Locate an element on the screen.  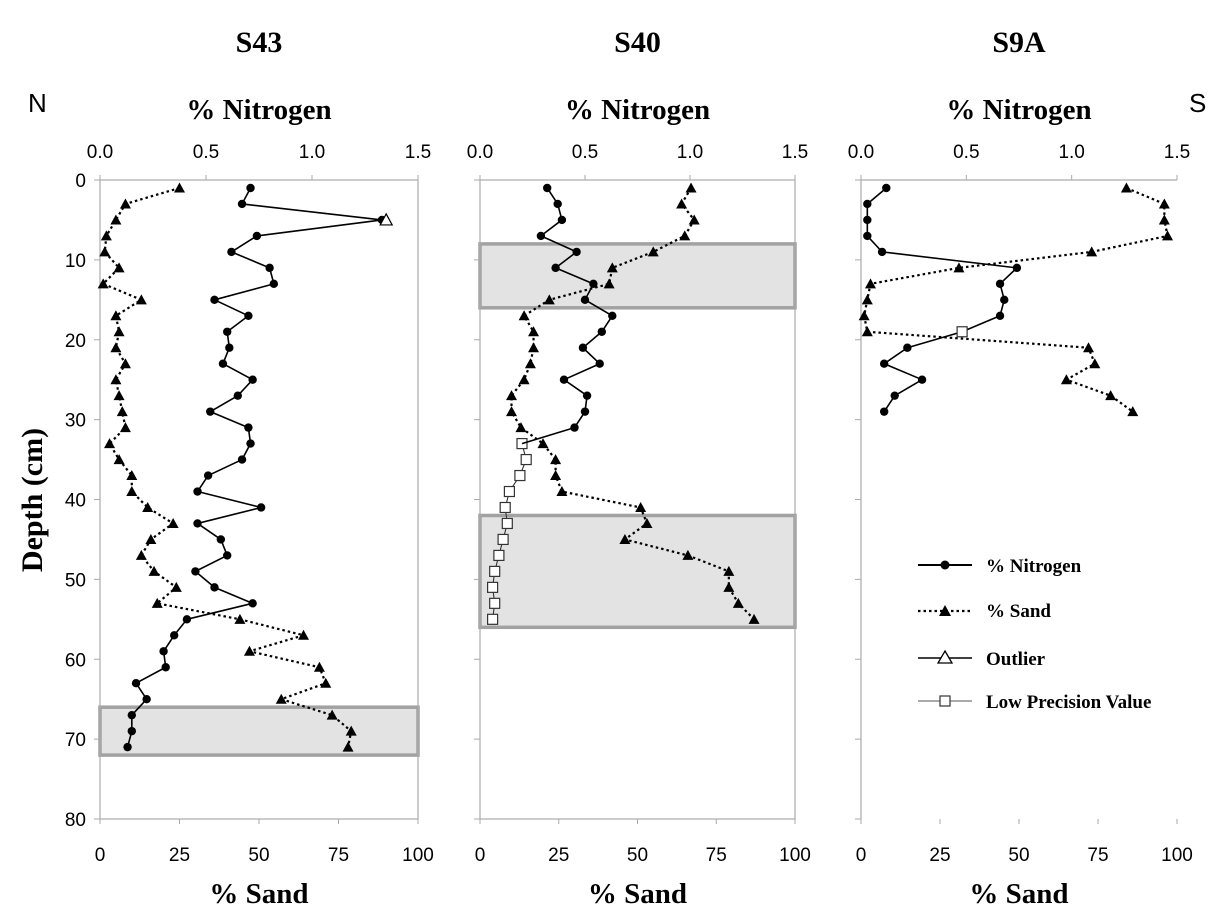
outlier-point is located at coordinates (386, 219).